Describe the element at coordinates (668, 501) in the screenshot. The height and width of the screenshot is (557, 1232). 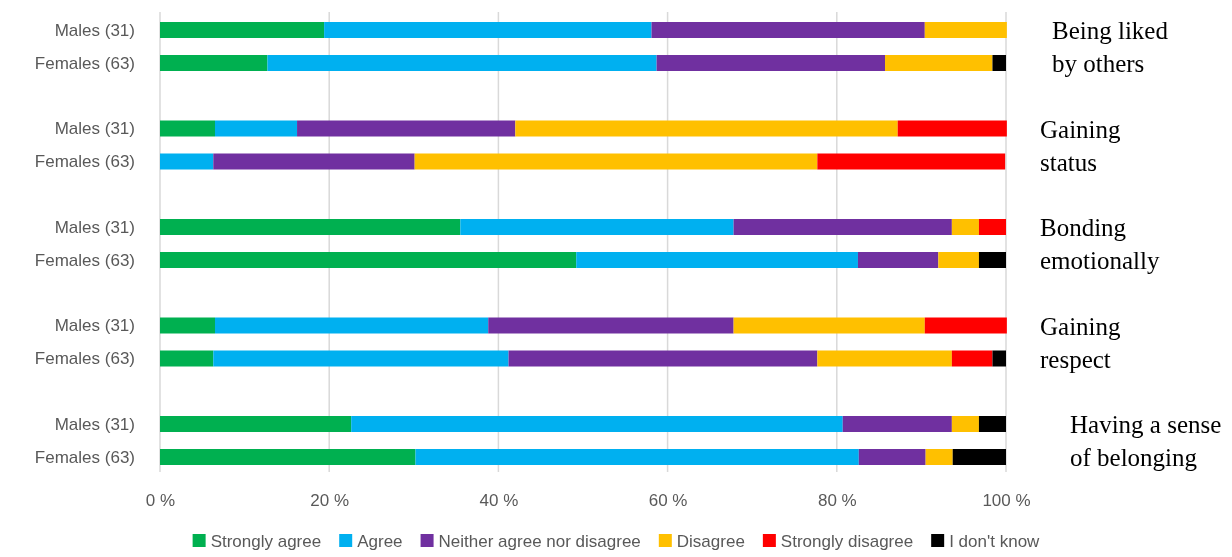
I see `x-tick-label: 60 %` at that location.